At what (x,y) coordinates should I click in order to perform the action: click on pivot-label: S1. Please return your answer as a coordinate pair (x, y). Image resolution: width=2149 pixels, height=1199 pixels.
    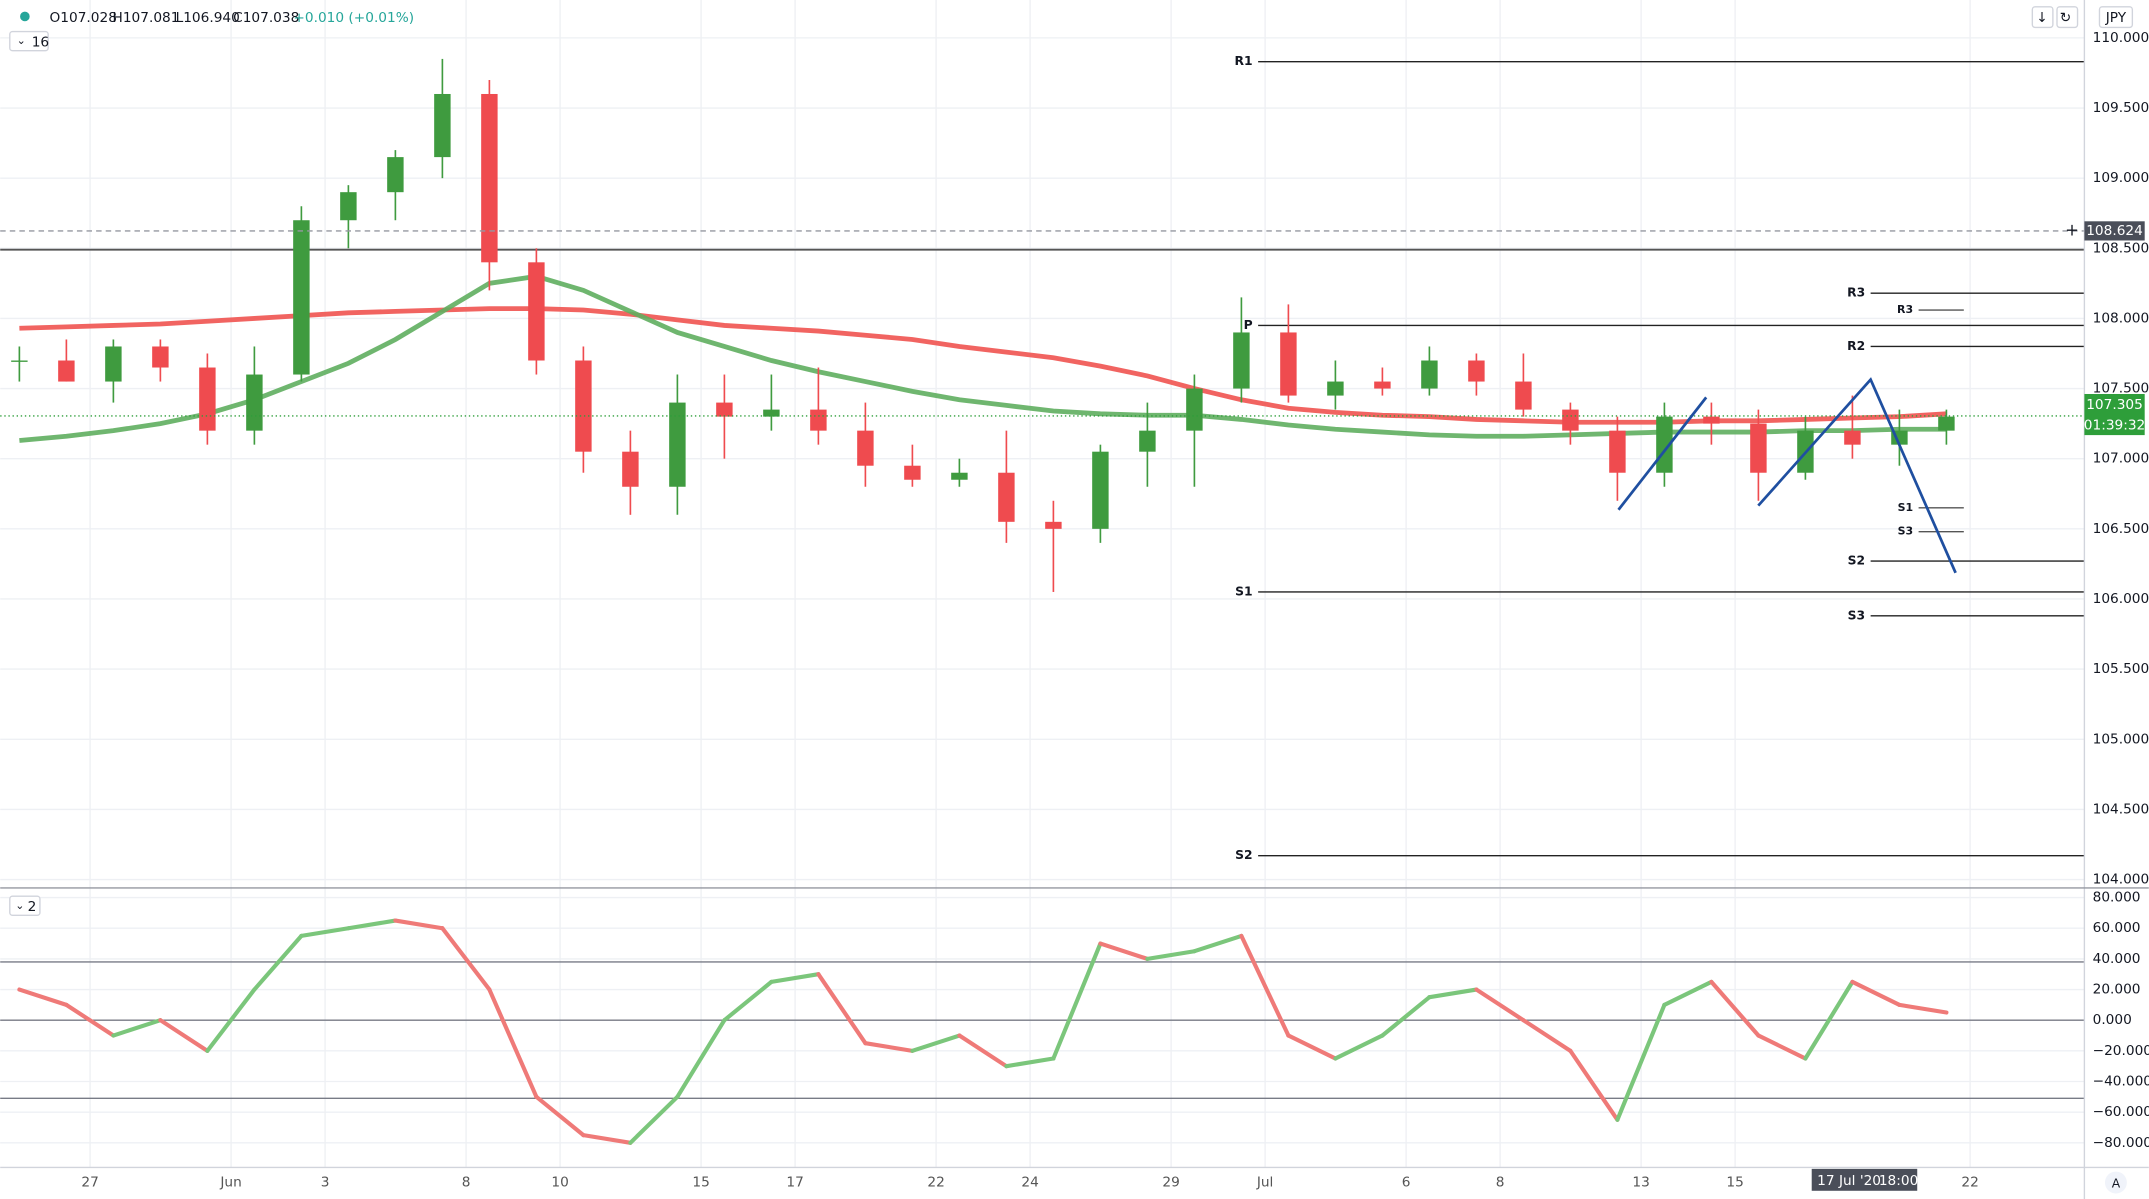
    Looking at the image, I should click on (1906, 507).